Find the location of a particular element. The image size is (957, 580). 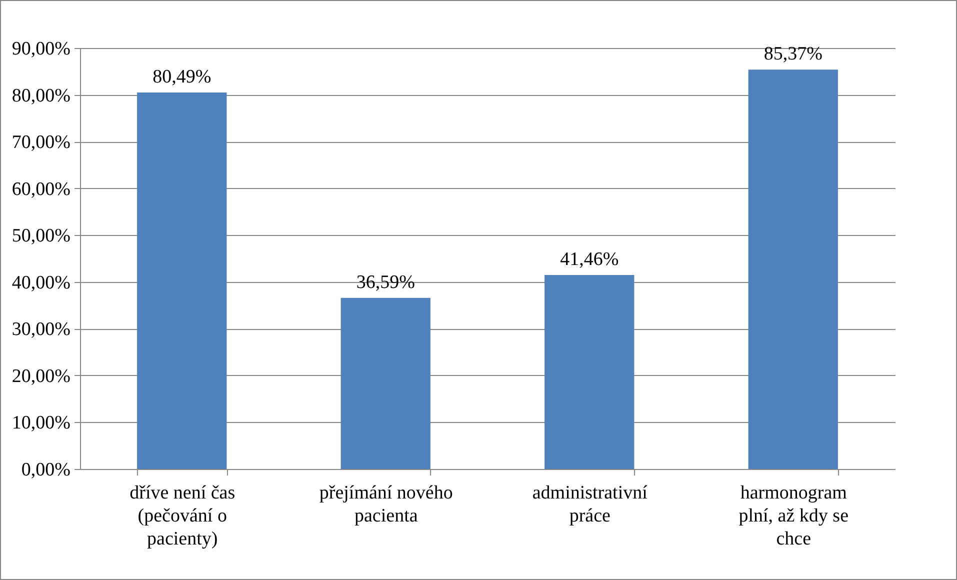

data-label: 41,46% is located at coordinates (589, 259).